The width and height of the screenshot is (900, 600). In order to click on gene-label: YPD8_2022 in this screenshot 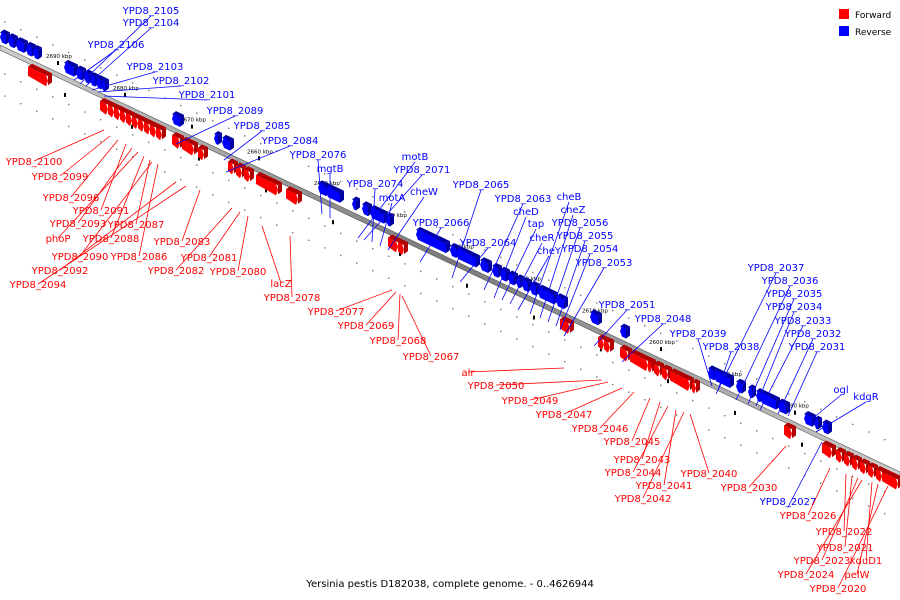, I will do `click(844, 532)`.